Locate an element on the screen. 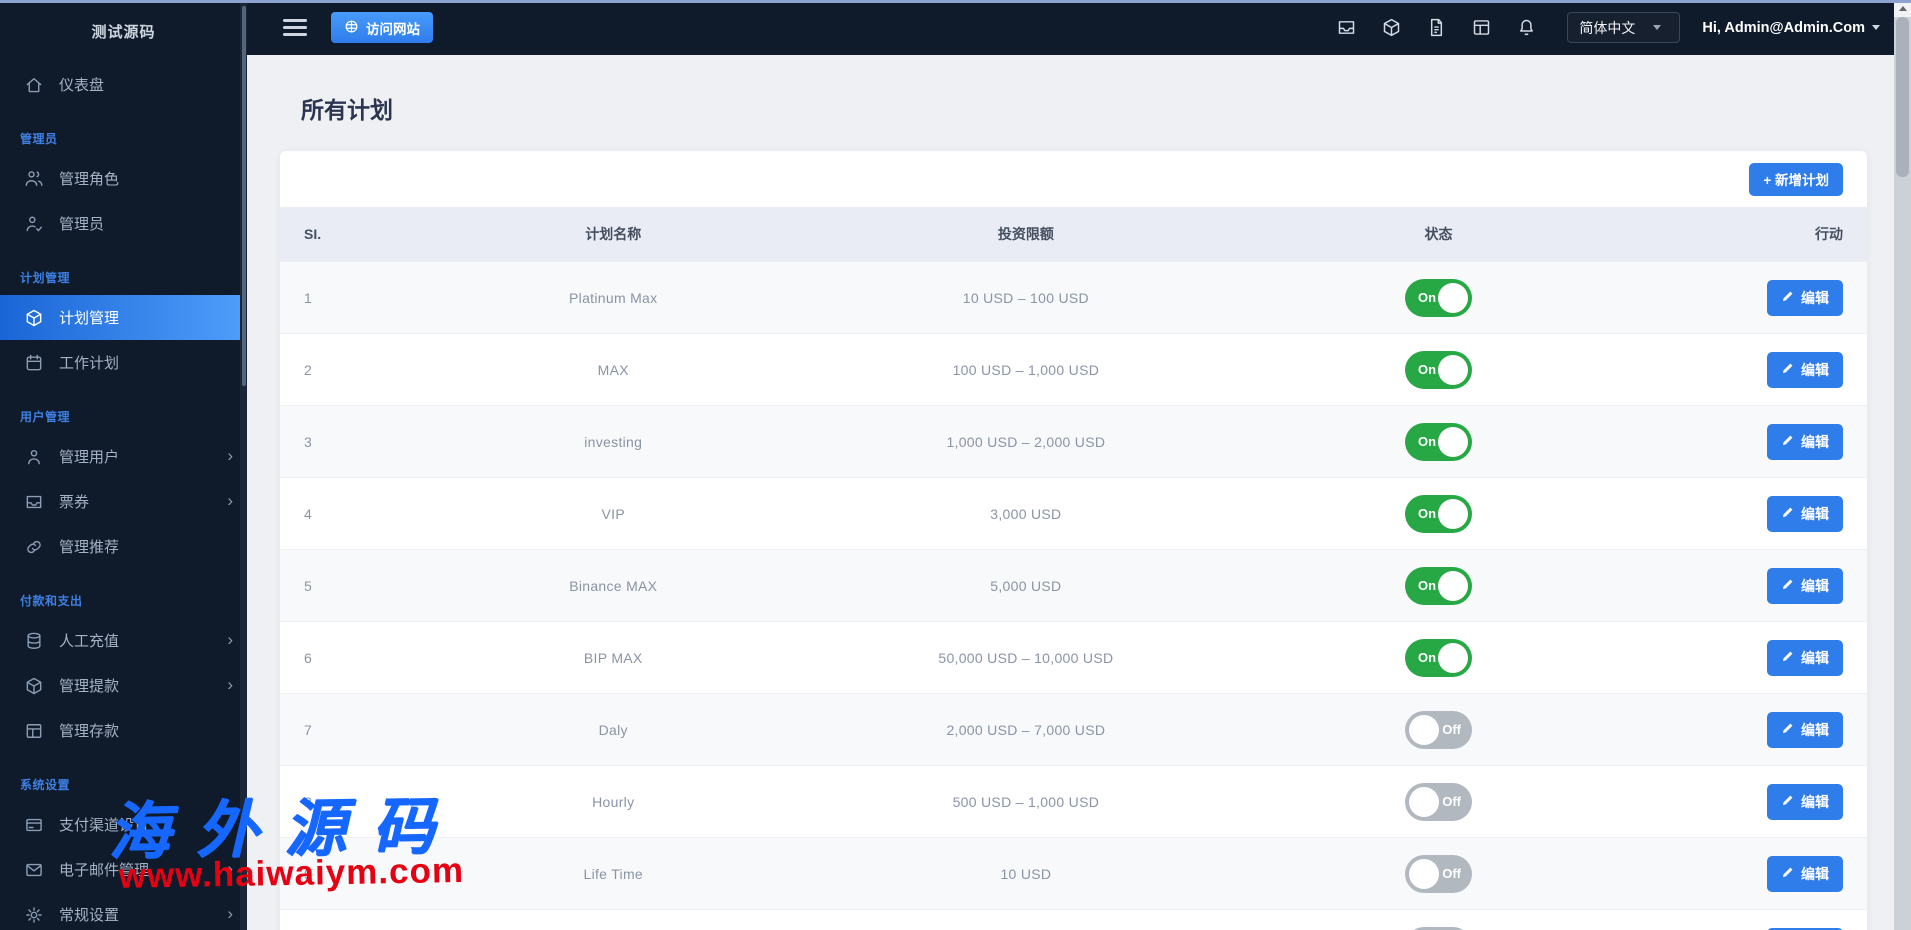 This screenshot has width=1911, height=930. envelope-icon is located at coordinates (34, 870).